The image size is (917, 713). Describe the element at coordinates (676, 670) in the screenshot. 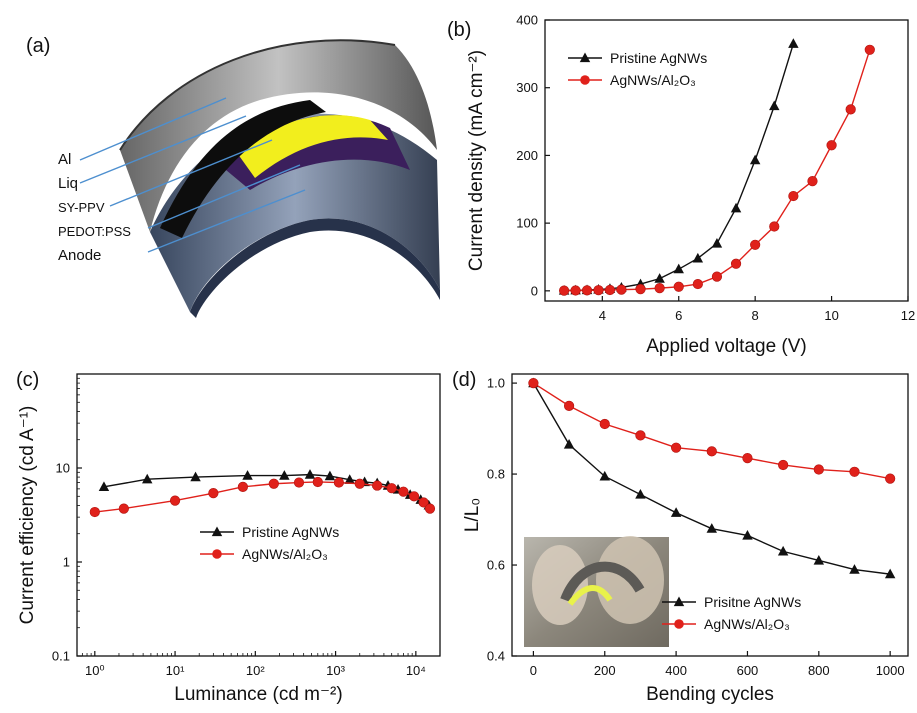

I see `d-x-tick-label: 400` at that location.